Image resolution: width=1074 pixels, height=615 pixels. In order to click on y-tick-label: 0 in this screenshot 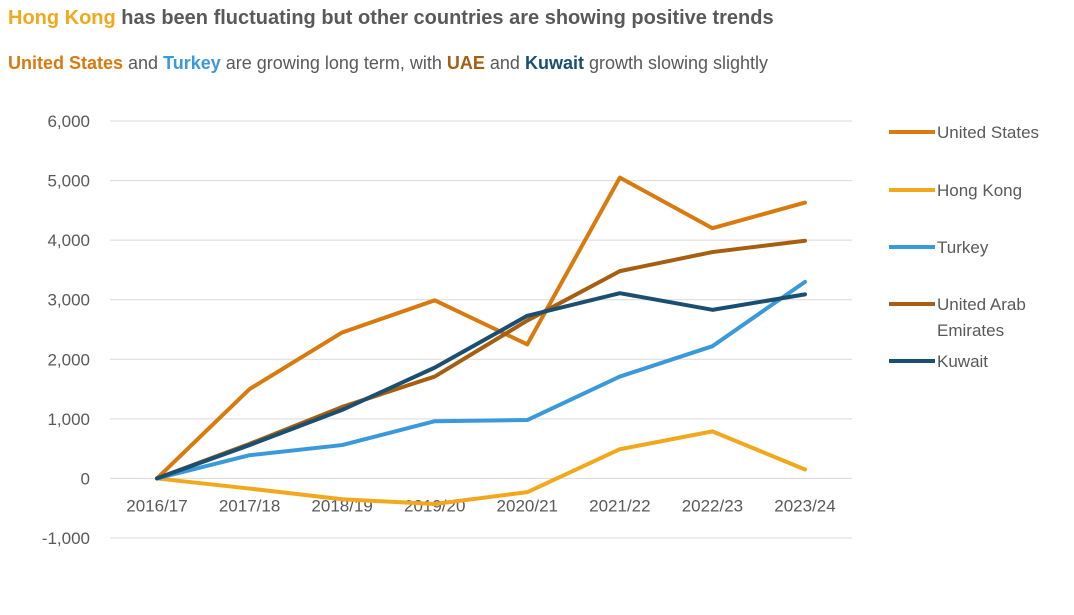, I will do `click(85, 478)`.